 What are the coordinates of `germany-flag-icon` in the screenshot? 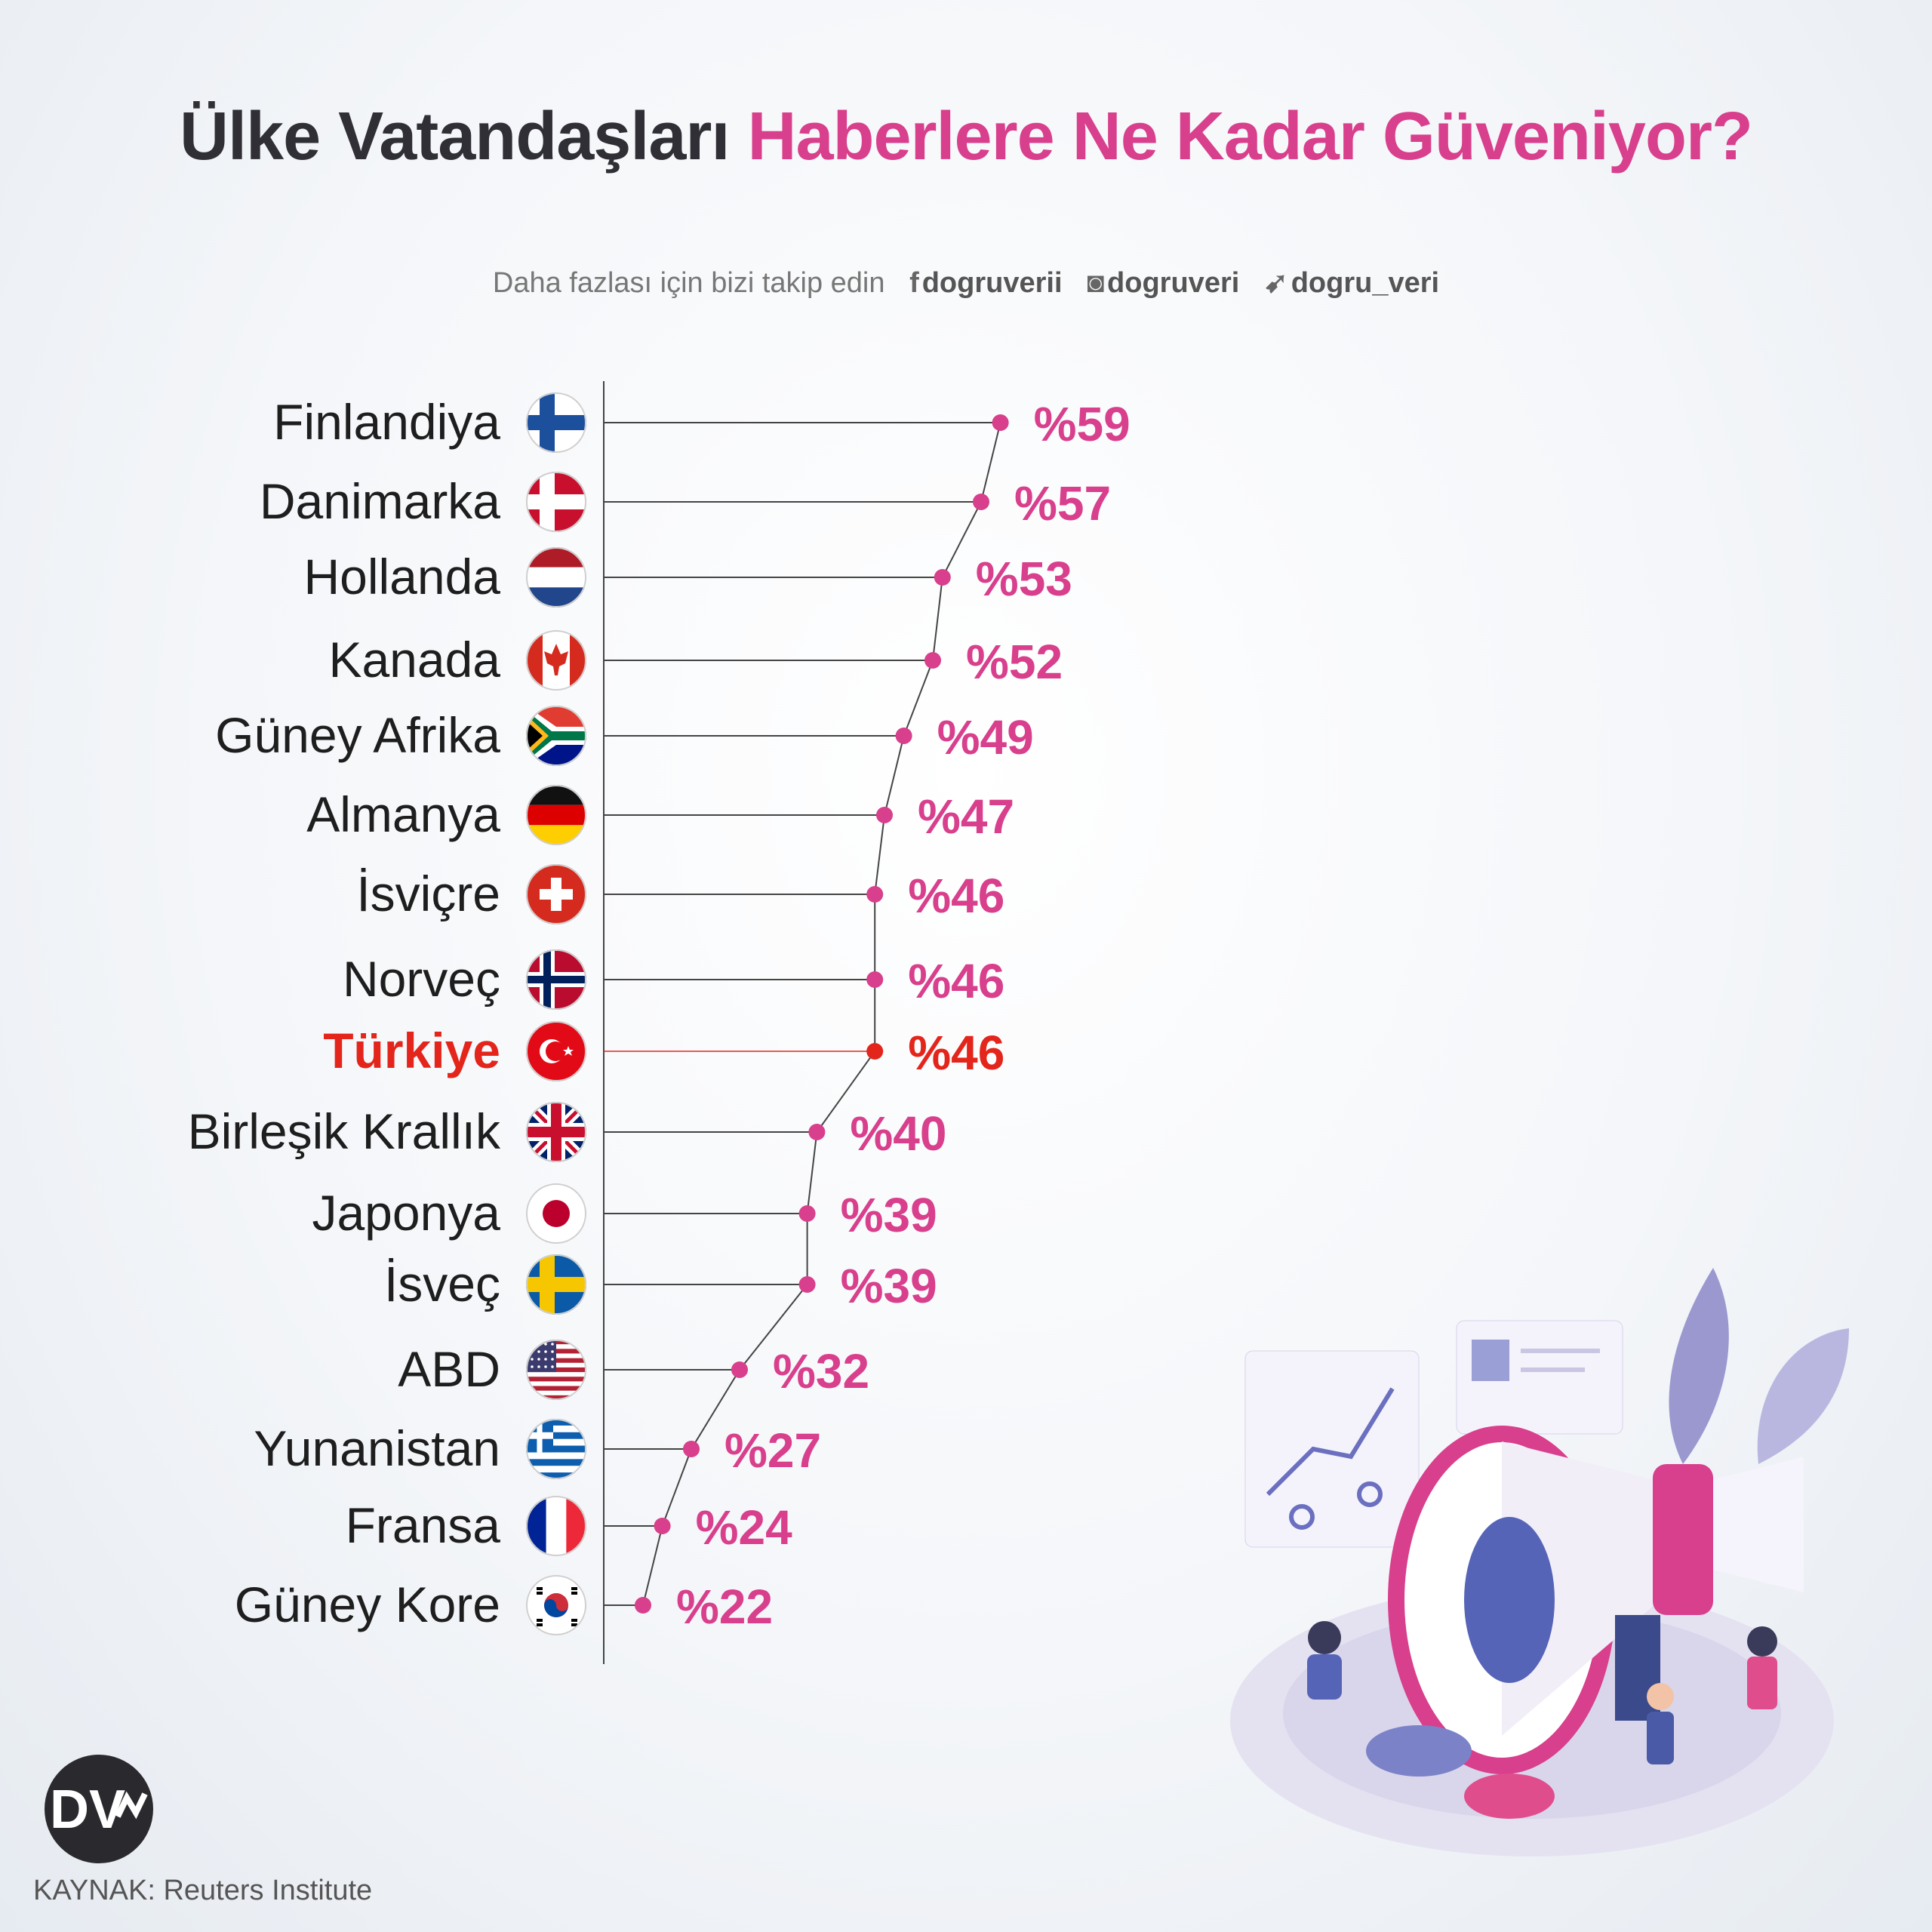 It's located at (556, 815).